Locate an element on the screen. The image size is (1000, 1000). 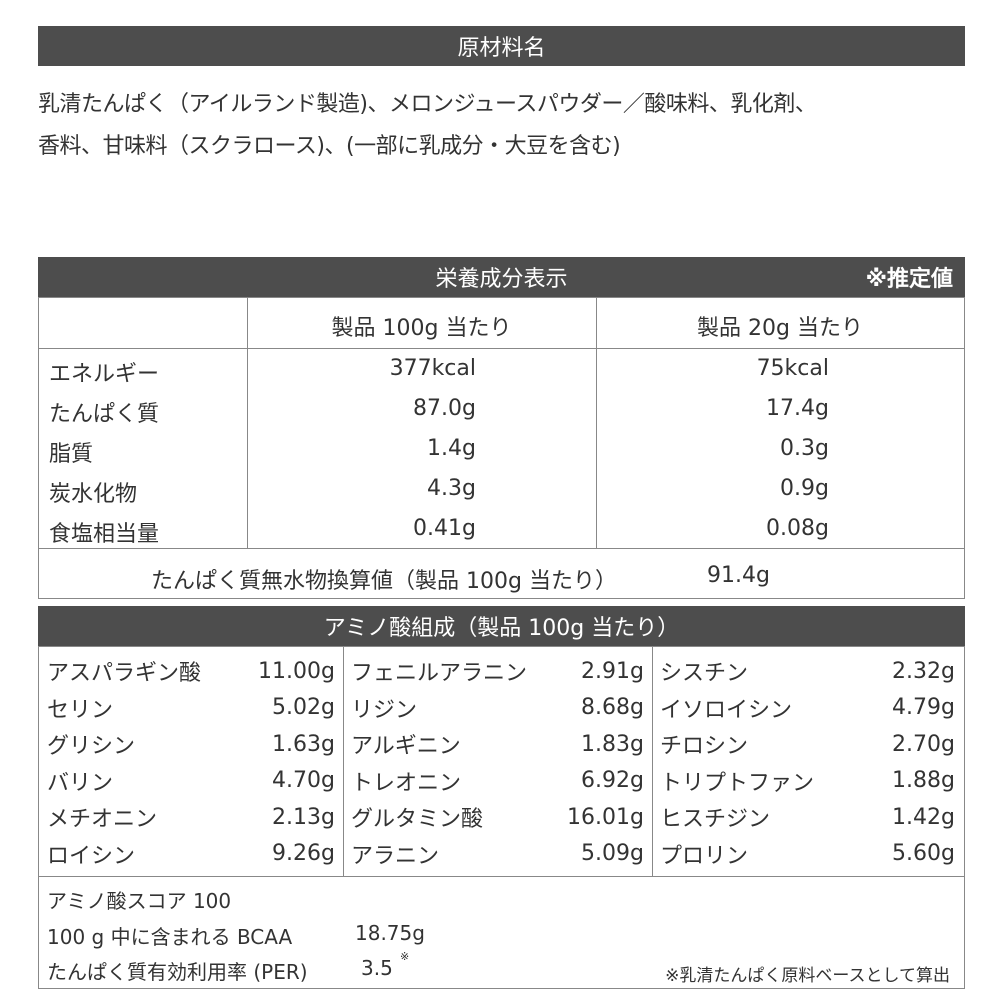
footnote: ※乳清たんぱく原料ベースとして算出 is located at coordinates (807, 976).